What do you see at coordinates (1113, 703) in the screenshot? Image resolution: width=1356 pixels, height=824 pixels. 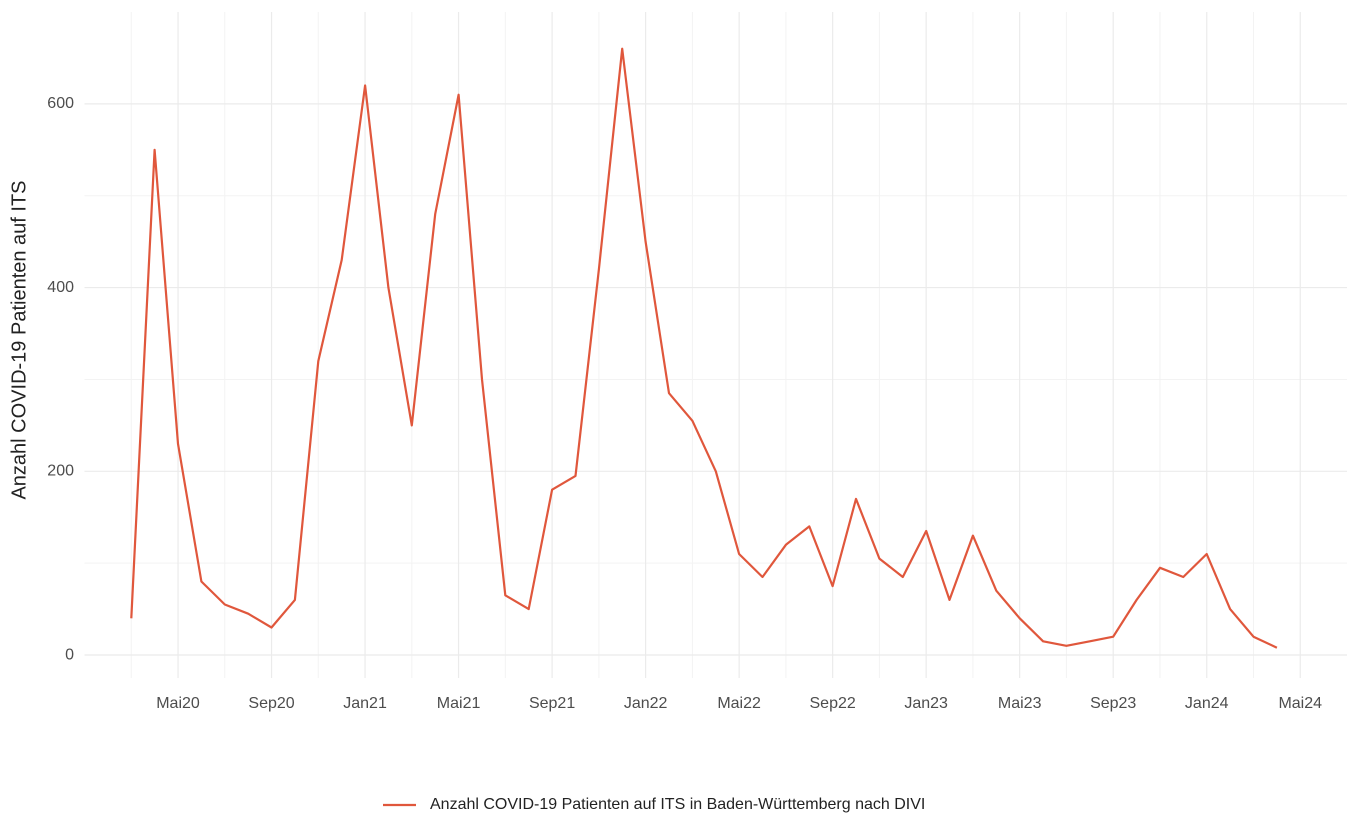 I see `x-tick-label: Sep23` at bounding box center [1113, 703].